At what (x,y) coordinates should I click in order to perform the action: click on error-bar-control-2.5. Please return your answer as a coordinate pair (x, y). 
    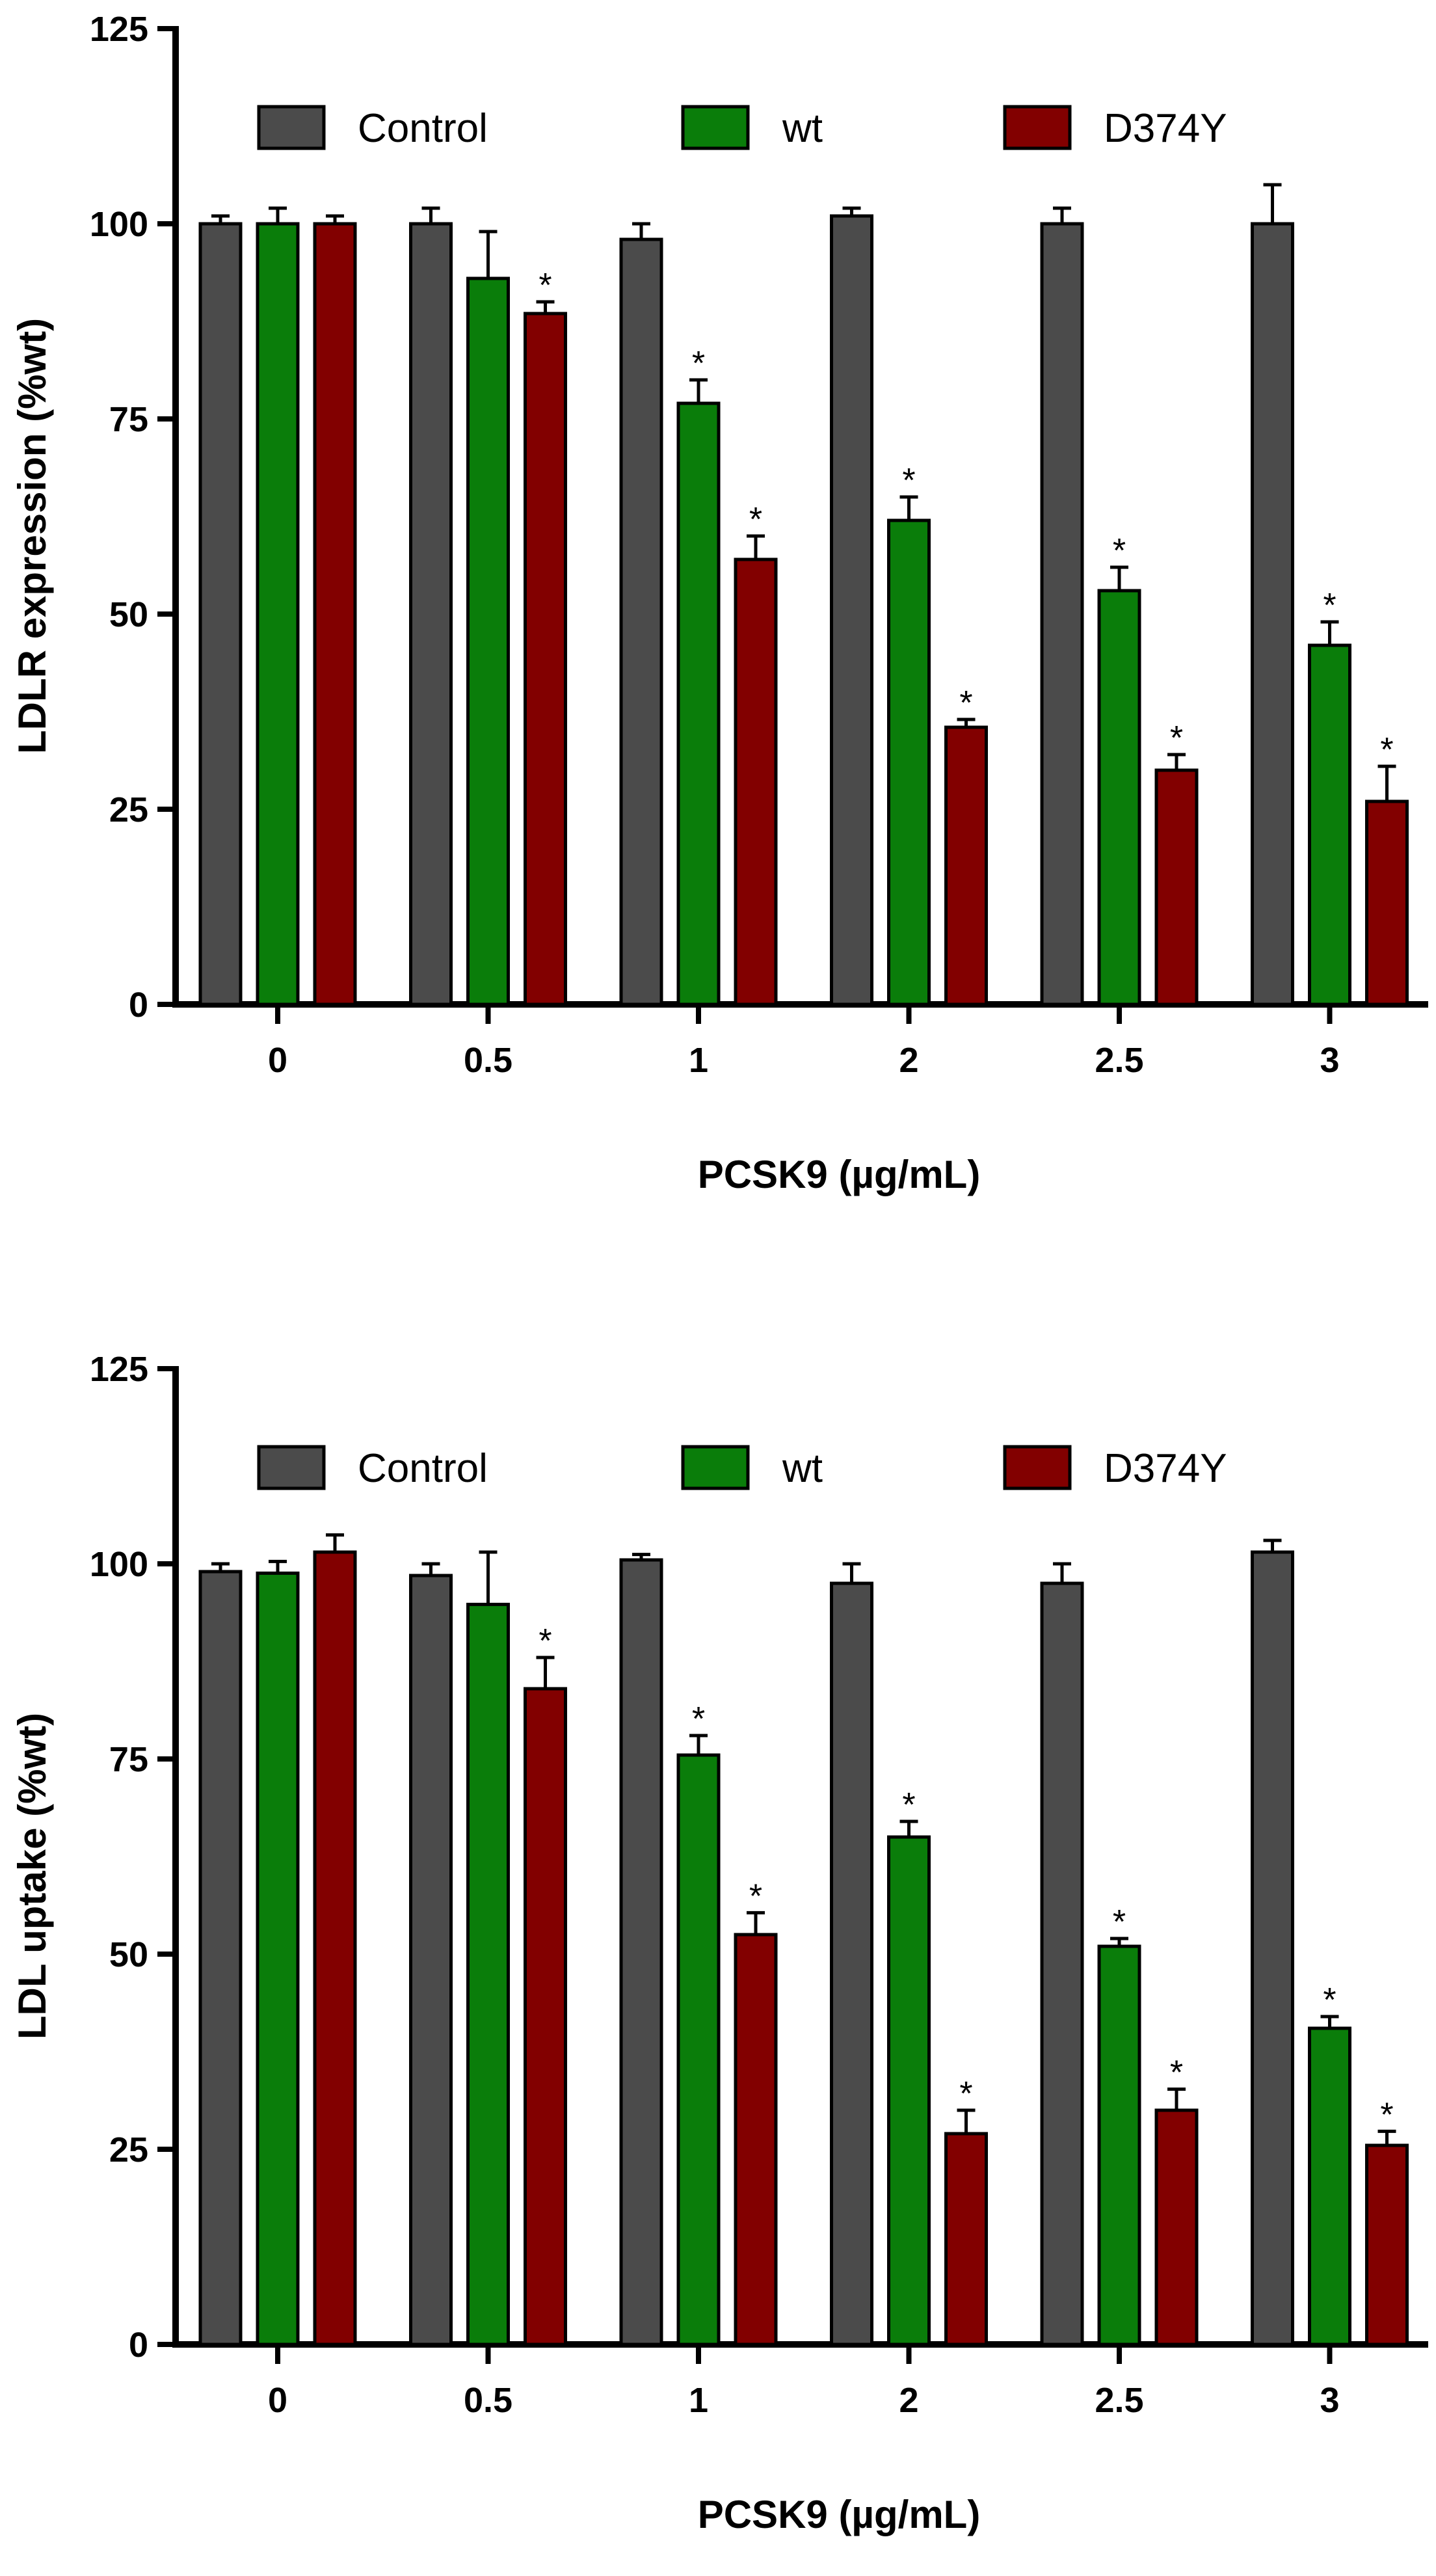
    Looking at the image, I should click on (1062, 1572).